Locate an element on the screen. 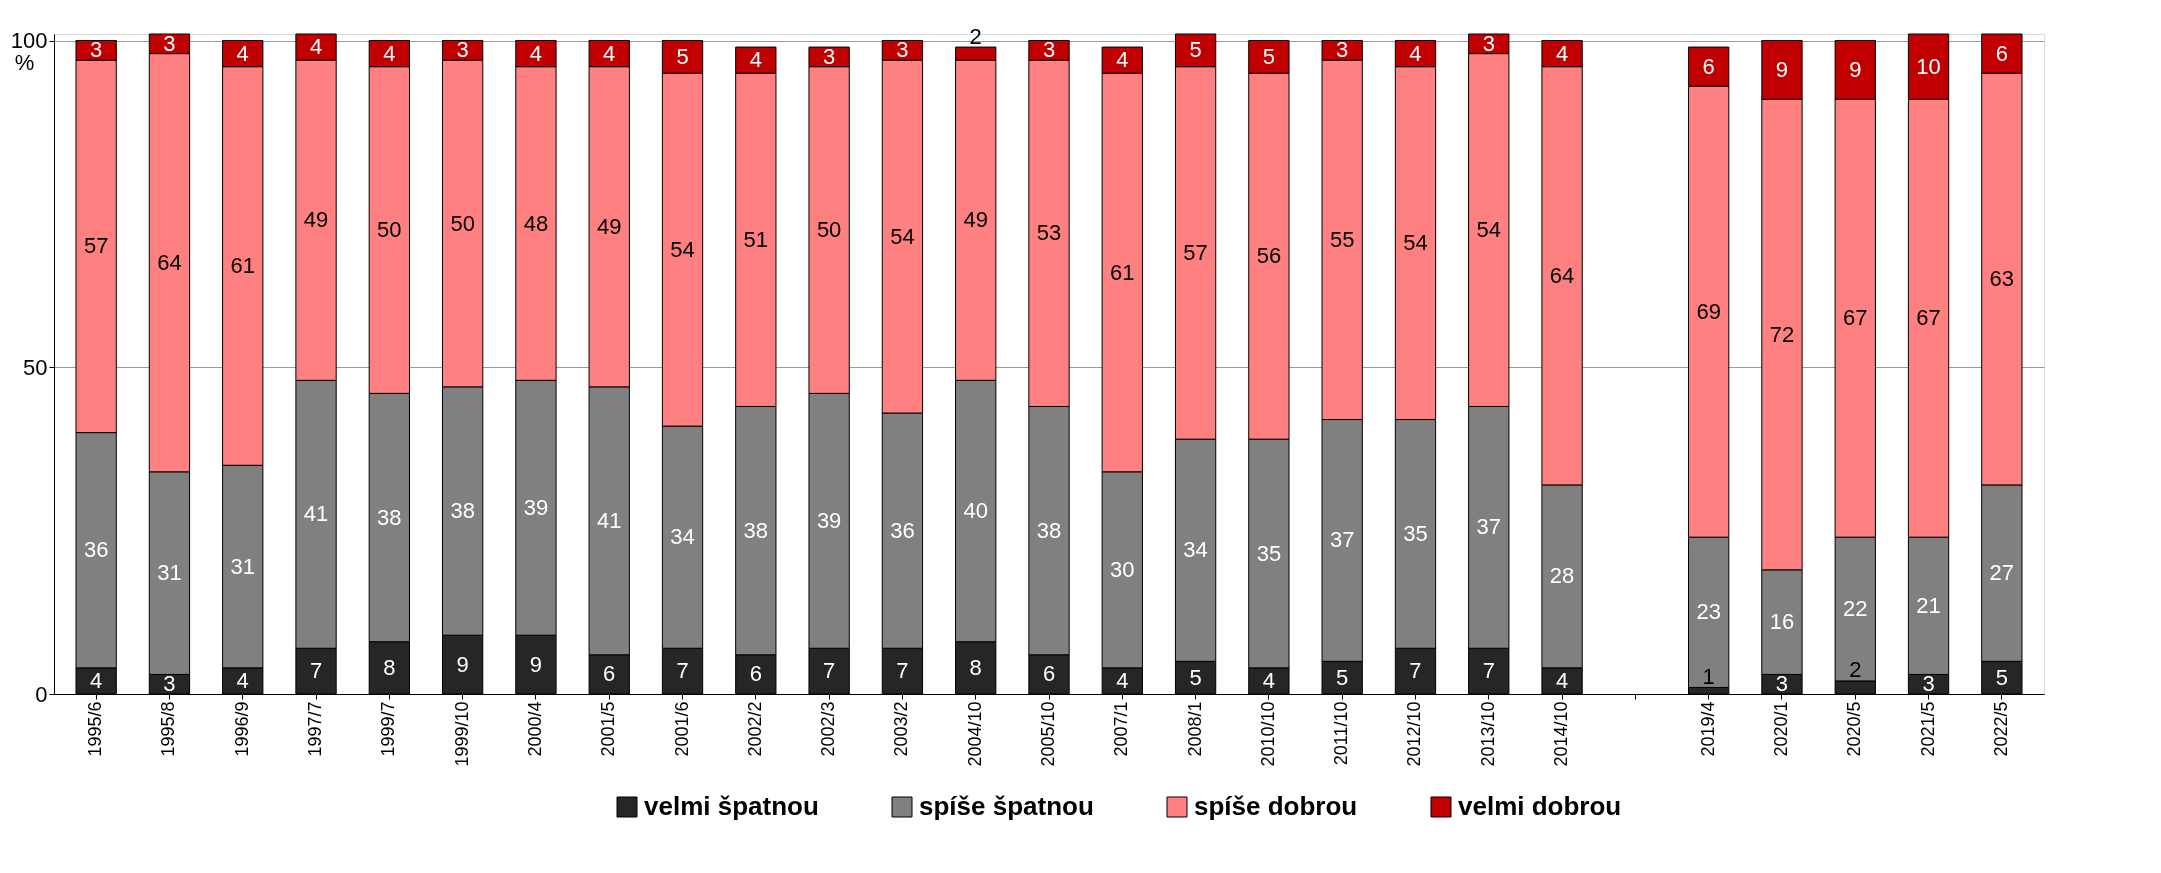 The height and width of the screenshot is (873, 2161). data-label: 37 is located at coordinates (1342, 540).